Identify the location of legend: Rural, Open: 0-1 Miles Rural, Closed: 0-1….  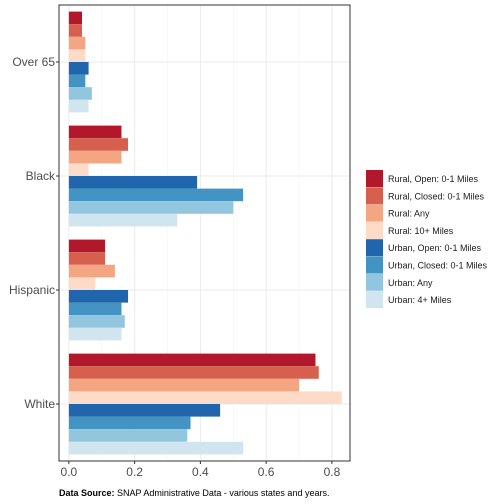
(427, 239).